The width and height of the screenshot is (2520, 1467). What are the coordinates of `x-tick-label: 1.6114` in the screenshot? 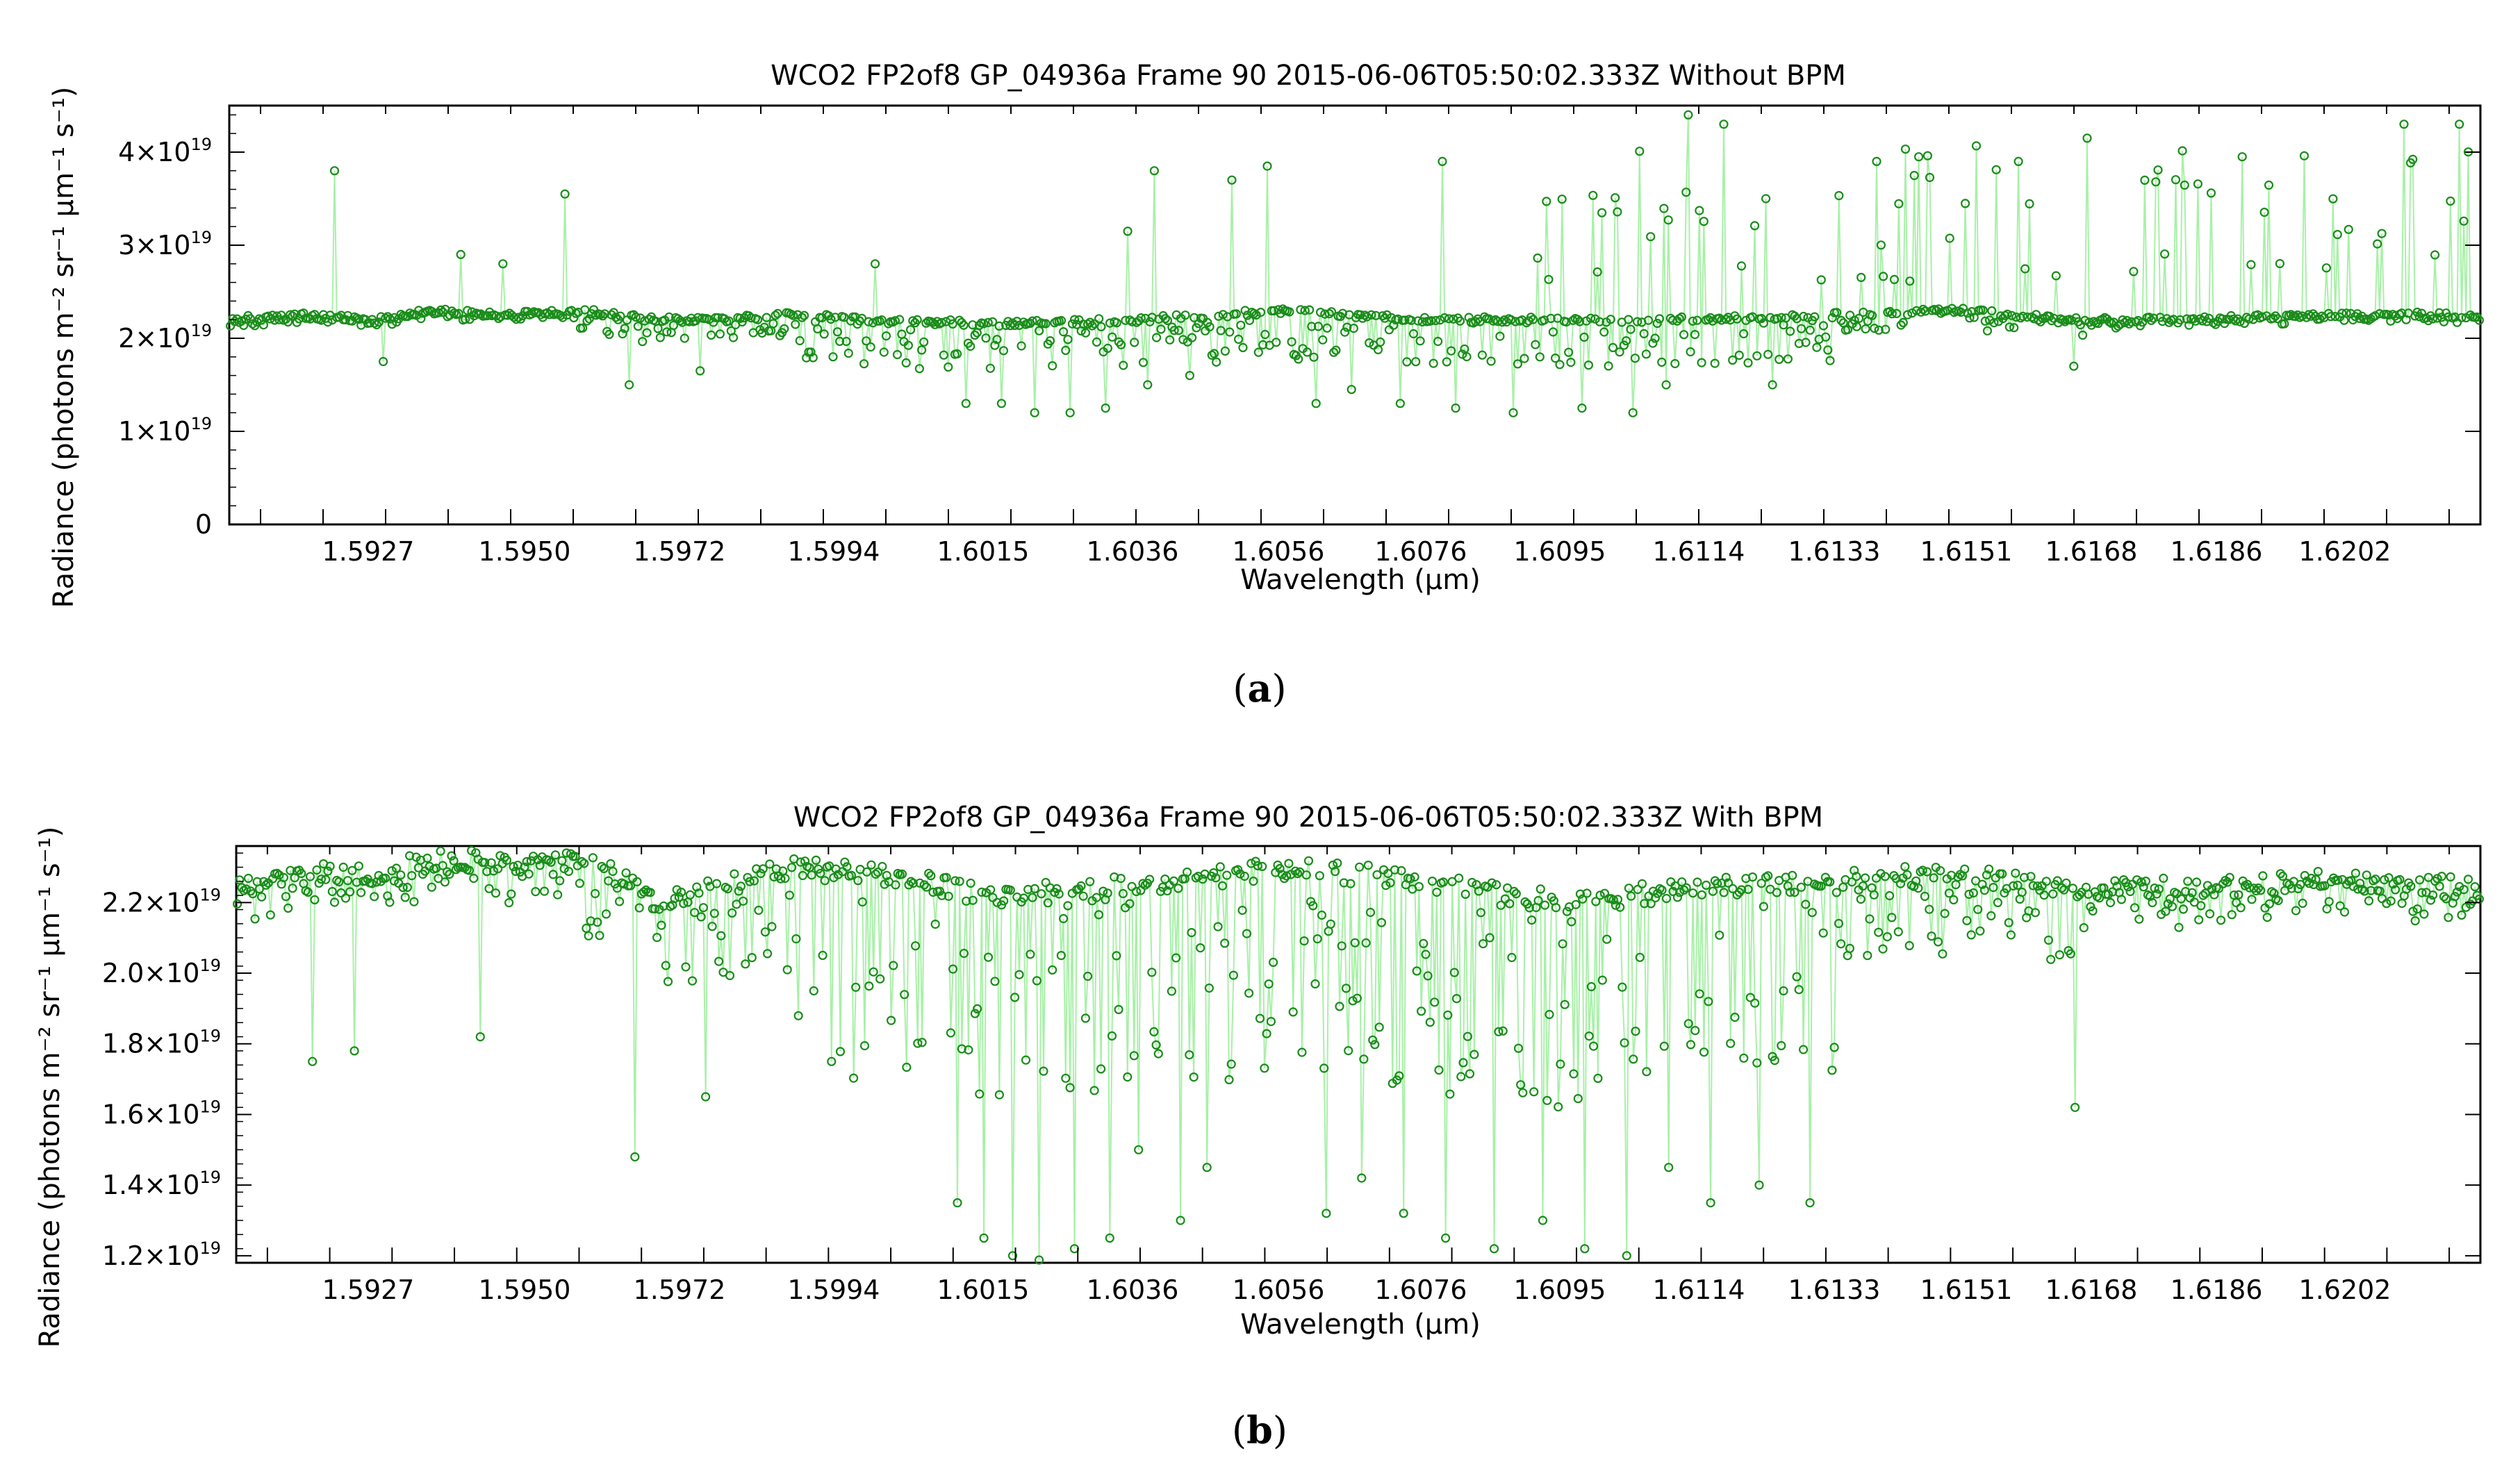 It's located at (1699, 1290).